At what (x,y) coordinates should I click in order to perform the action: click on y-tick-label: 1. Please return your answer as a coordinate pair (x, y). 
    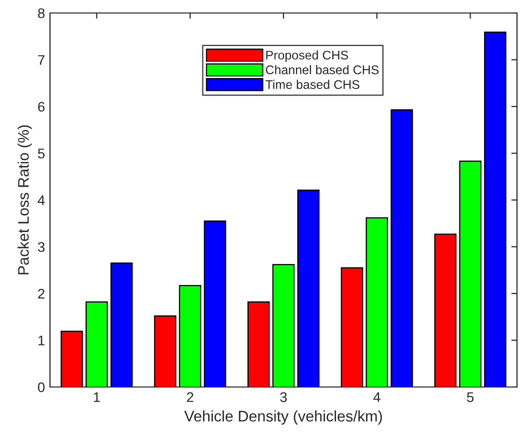
    Looking at the image, I should click on (41, 341).